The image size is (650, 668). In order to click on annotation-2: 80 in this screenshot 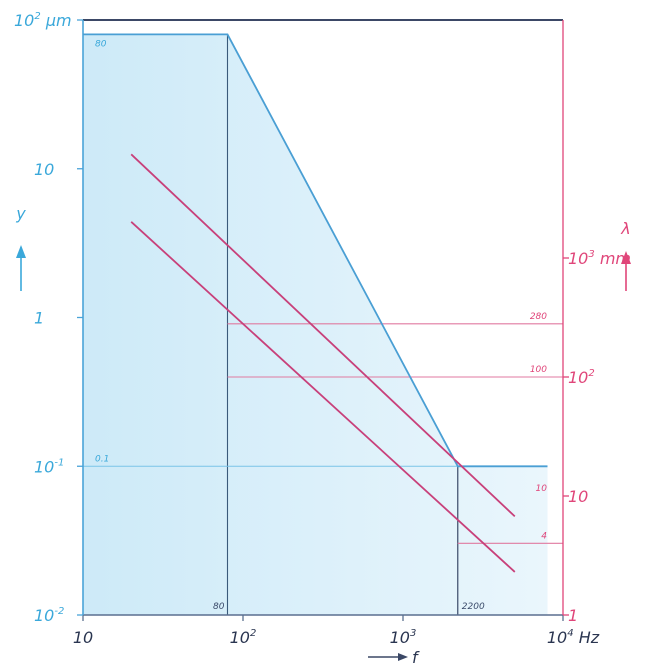, I will do `click(219, 607)`.